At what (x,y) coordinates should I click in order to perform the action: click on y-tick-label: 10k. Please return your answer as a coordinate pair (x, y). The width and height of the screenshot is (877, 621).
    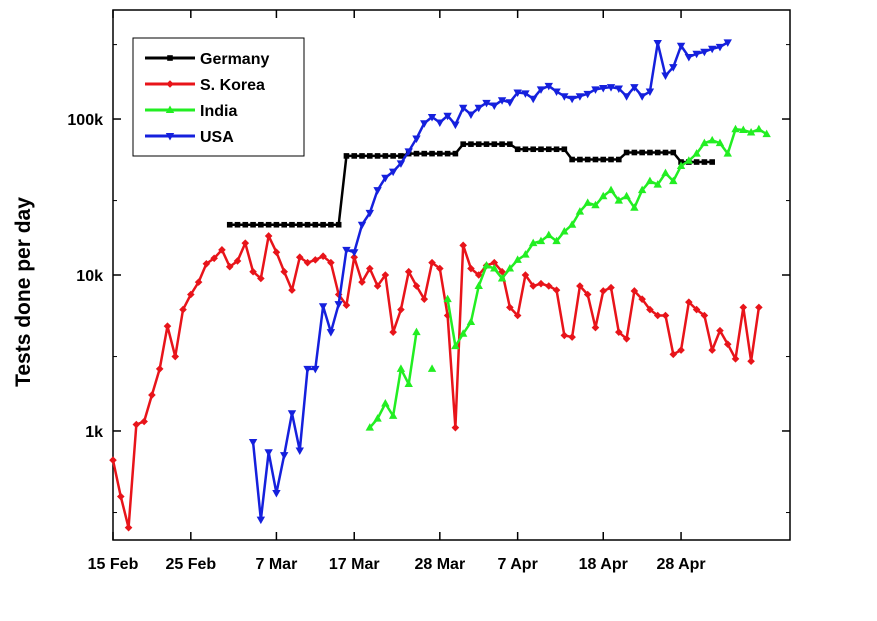
    Looking at the image, I should click on (89, 276).